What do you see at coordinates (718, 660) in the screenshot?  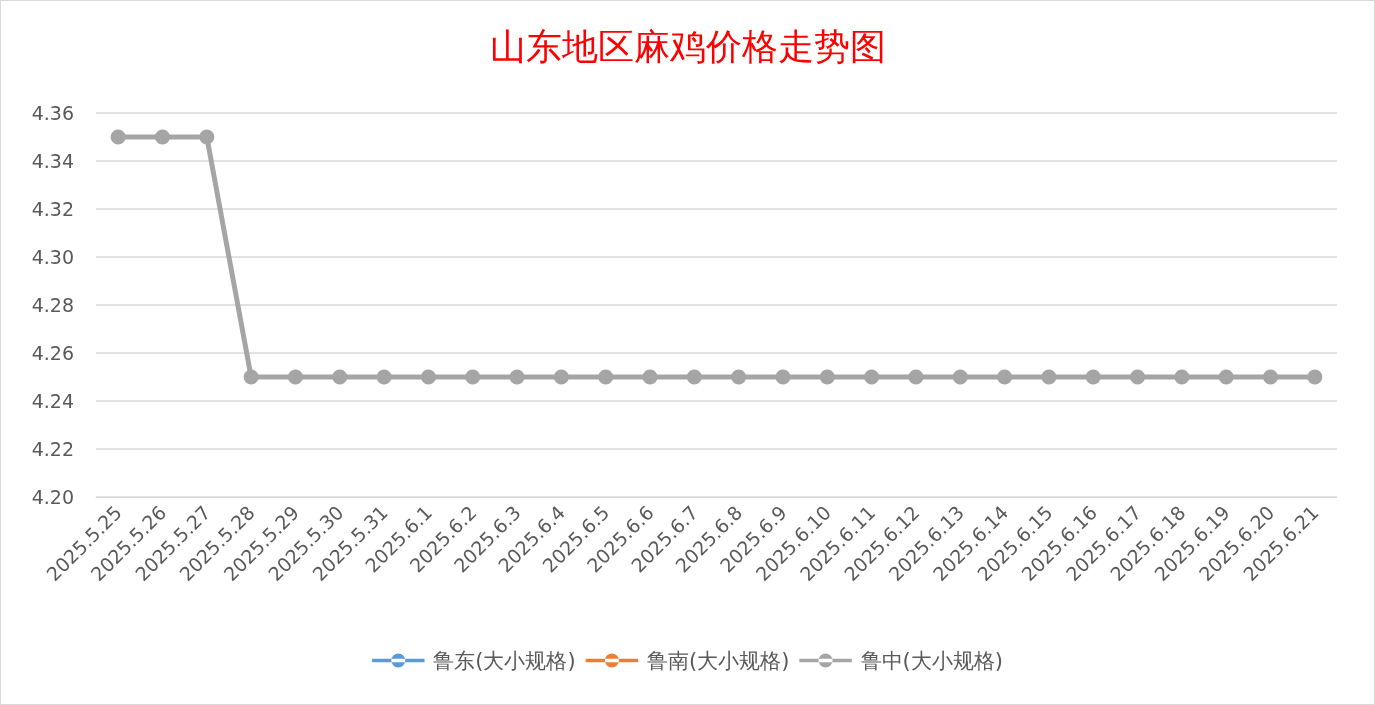 I see `legend-label: 鲁南(大小规格)` at bounding box center [718, 660].